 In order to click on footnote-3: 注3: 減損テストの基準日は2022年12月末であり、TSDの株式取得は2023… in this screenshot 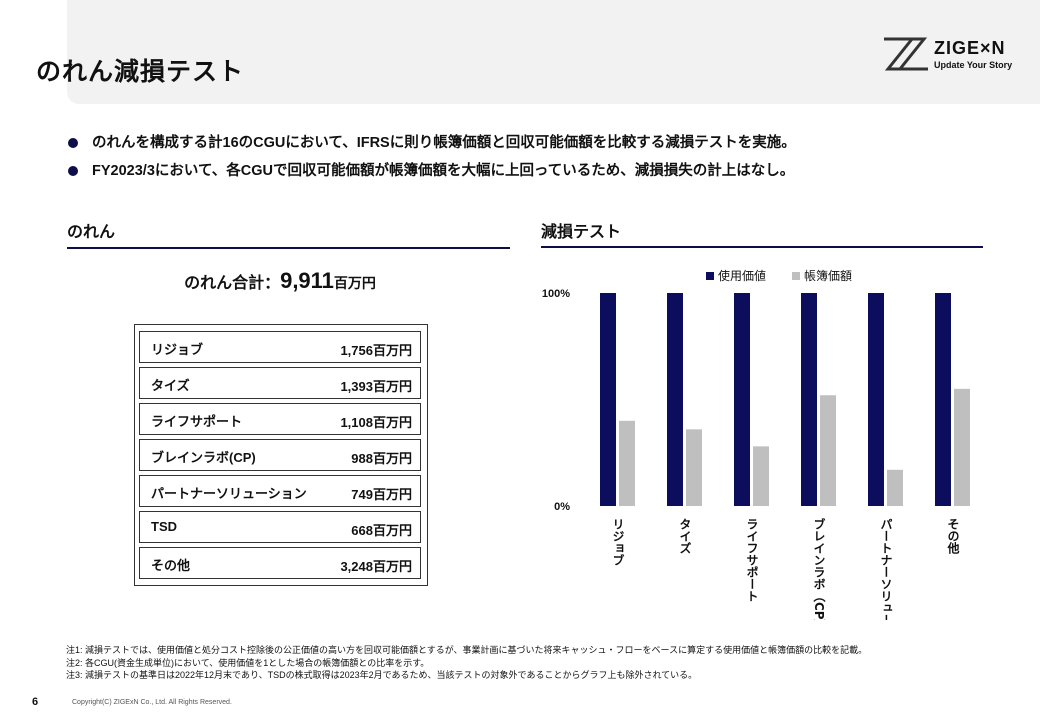, I will do `click(382, 675)`.